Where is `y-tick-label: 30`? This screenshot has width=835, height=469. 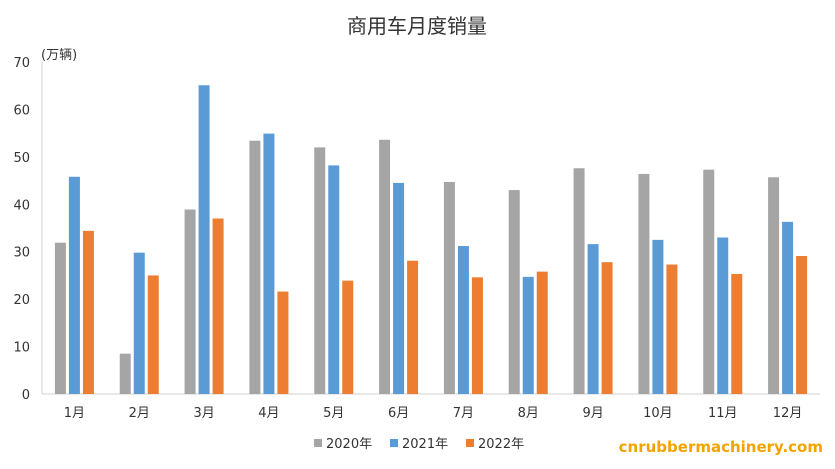
y-tick-label: 30 is located at coordinates (21, 253).